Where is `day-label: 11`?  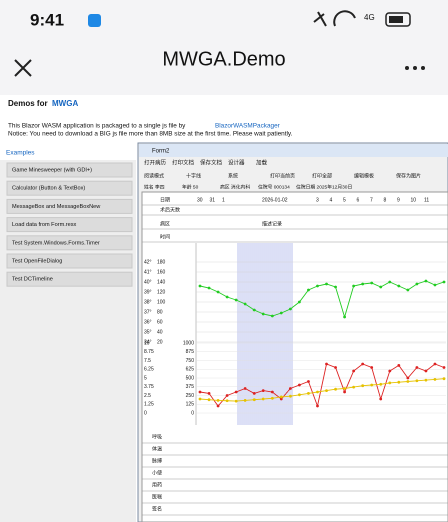
day-label: 11 is located at coordinates (426, 200).